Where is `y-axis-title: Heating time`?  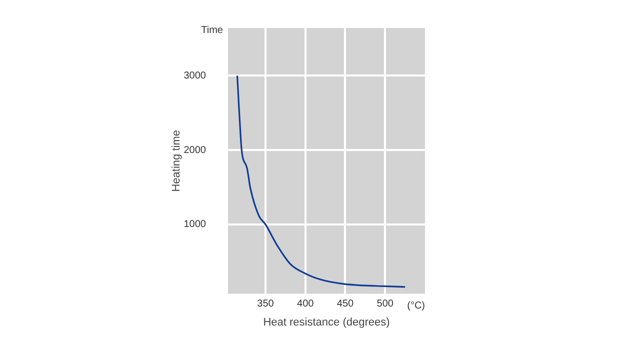
y-axis-title: Heating time is located at coordinates (176, 161).